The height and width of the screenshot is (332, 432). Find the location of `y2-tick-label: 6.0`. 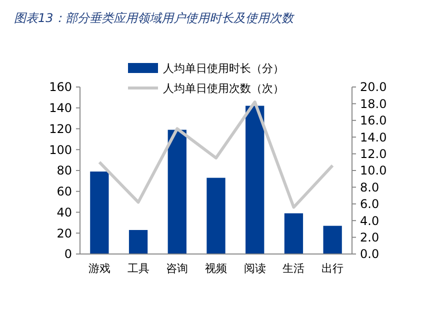

y2-tick-label: 6.0 is located at coordinates (370, 204).